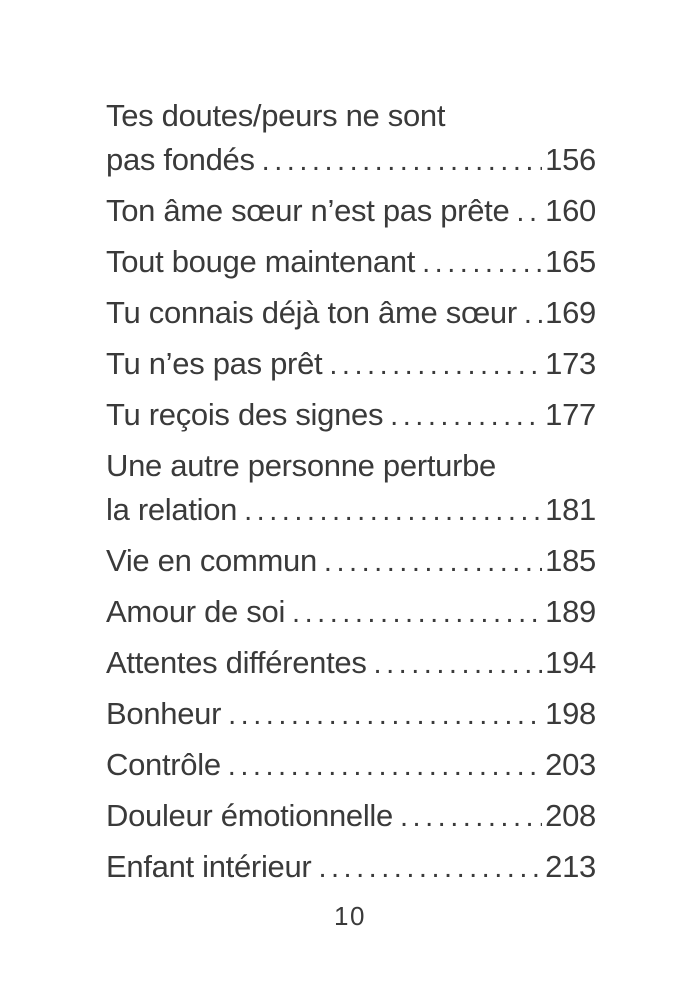 The image size is (700, 989). I want to click on toc-row: Attentes différentes 194, so click(351, 663).